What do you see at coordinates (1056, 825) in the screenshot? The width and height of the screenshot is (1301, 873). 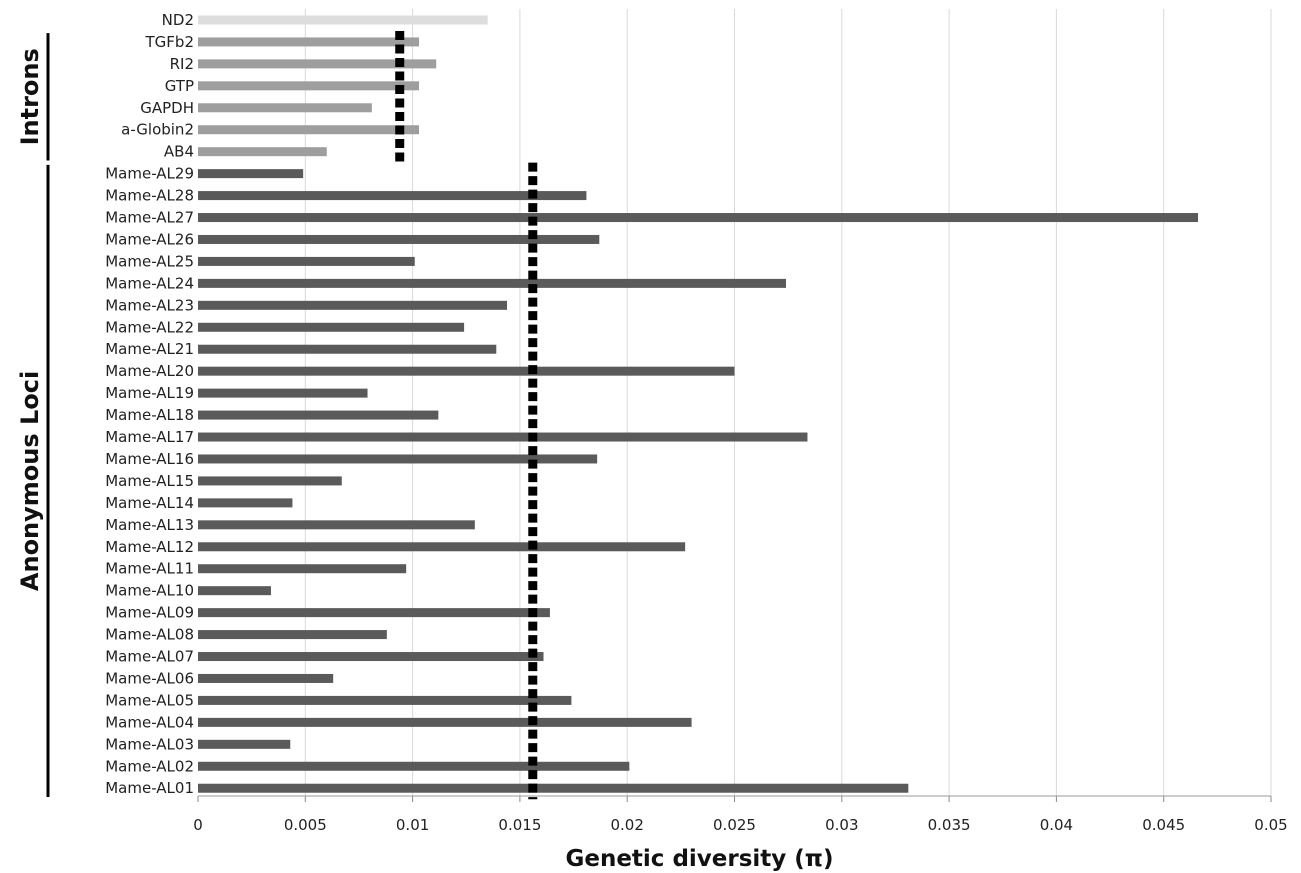 I see `x-tick-label: 0.04` at bounding box center [1056, 825].